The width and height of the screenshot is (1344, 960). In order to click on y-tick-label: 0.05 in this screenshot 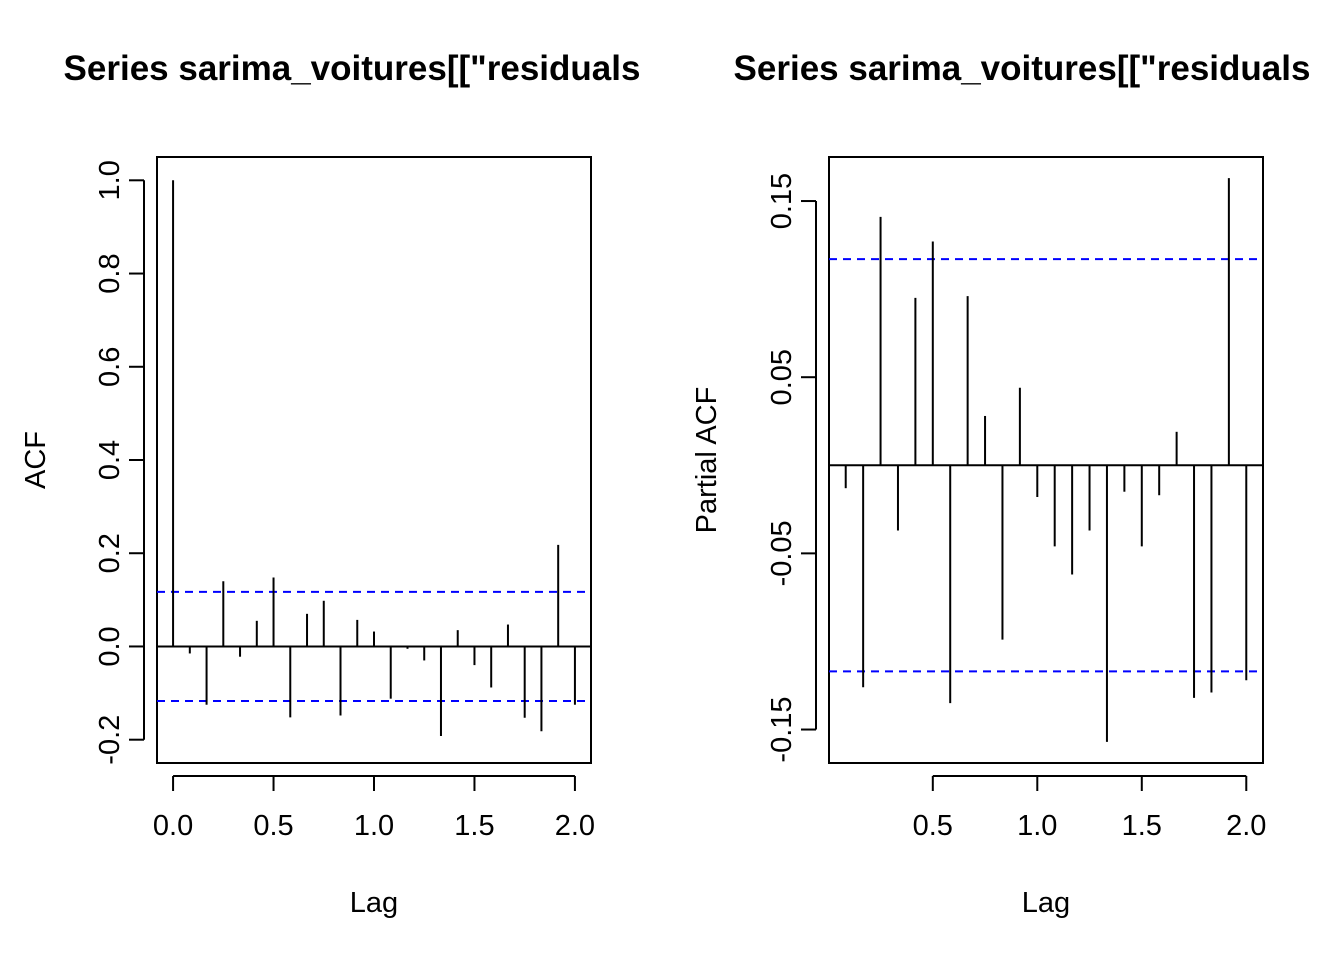, I will do `click(782, 377)`.